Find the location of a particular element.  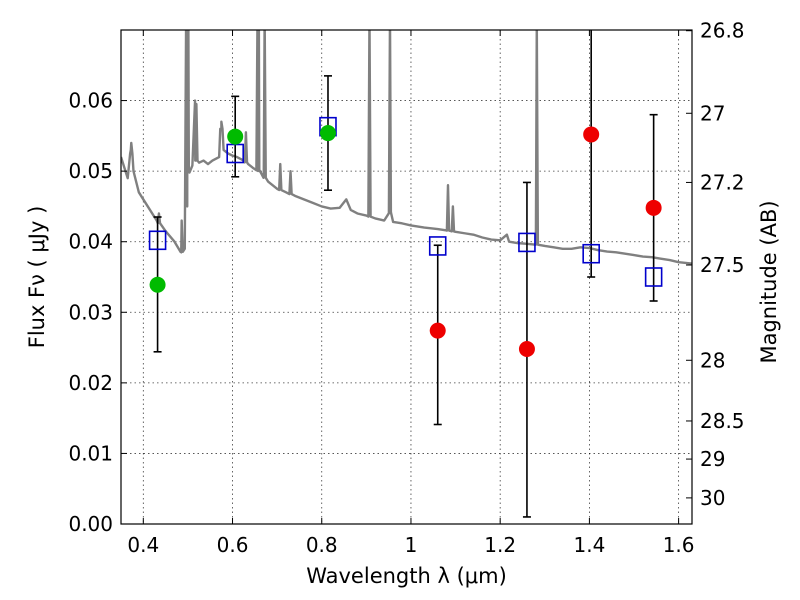

x-tick-label: 1 is located at coordinates (411, 545).